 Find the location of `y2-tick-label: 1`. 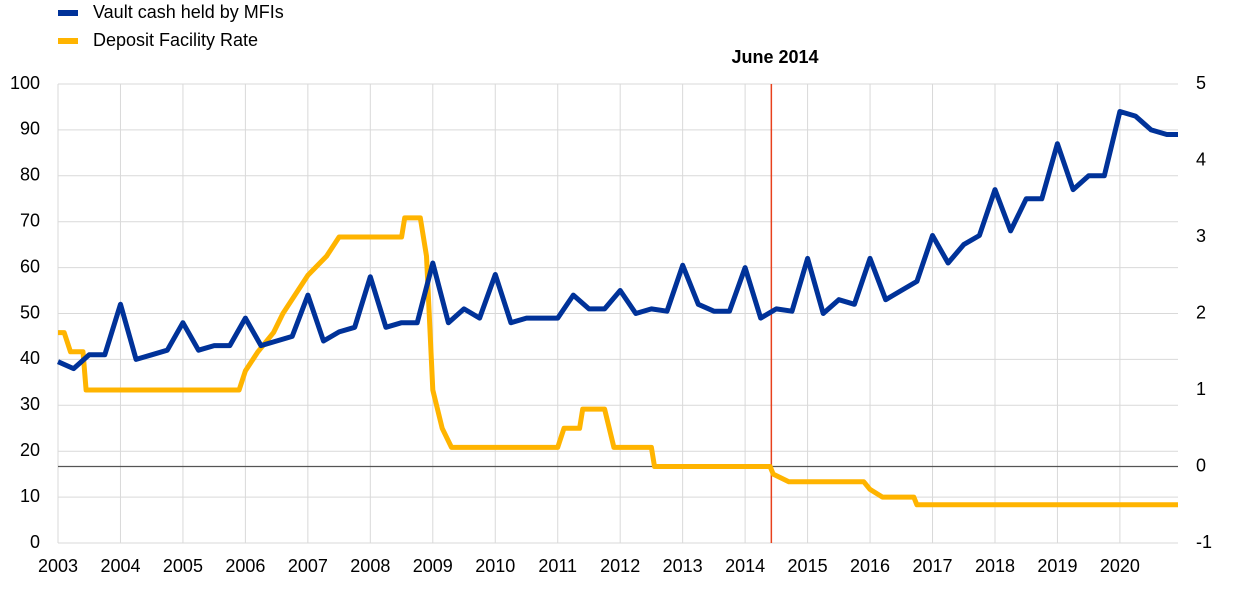

y2-tick-label: 1 is located at coordinates (1201, 389).